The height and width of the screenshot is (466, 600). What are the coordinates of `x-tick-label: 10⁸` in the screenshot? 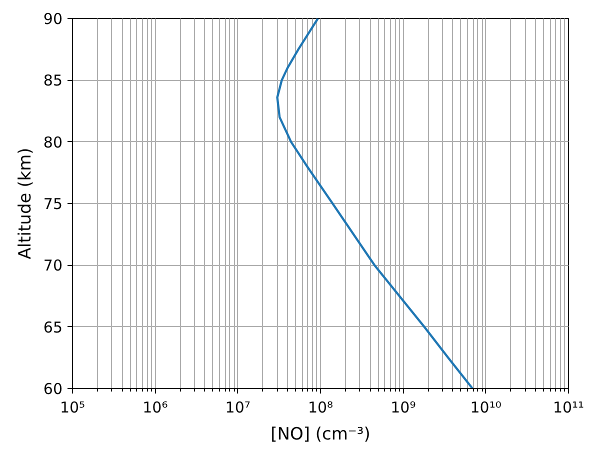 It's located at (321, 407).